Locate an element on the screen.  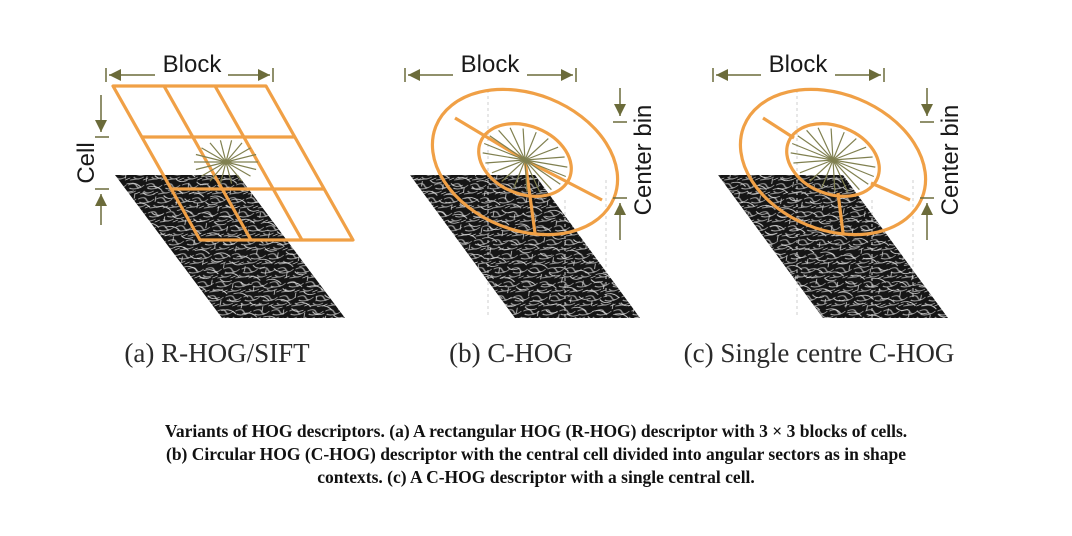
cell-label: Cell is located at coordinates (86, 162).